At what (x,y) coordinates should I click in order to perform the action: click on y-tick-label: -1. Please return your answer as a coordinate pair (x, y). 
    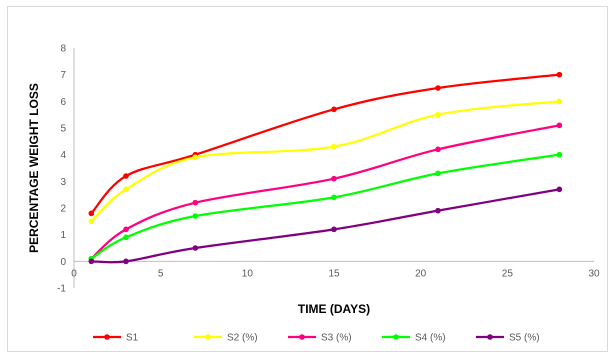
    Looking at the image, I should click on (61, 289).